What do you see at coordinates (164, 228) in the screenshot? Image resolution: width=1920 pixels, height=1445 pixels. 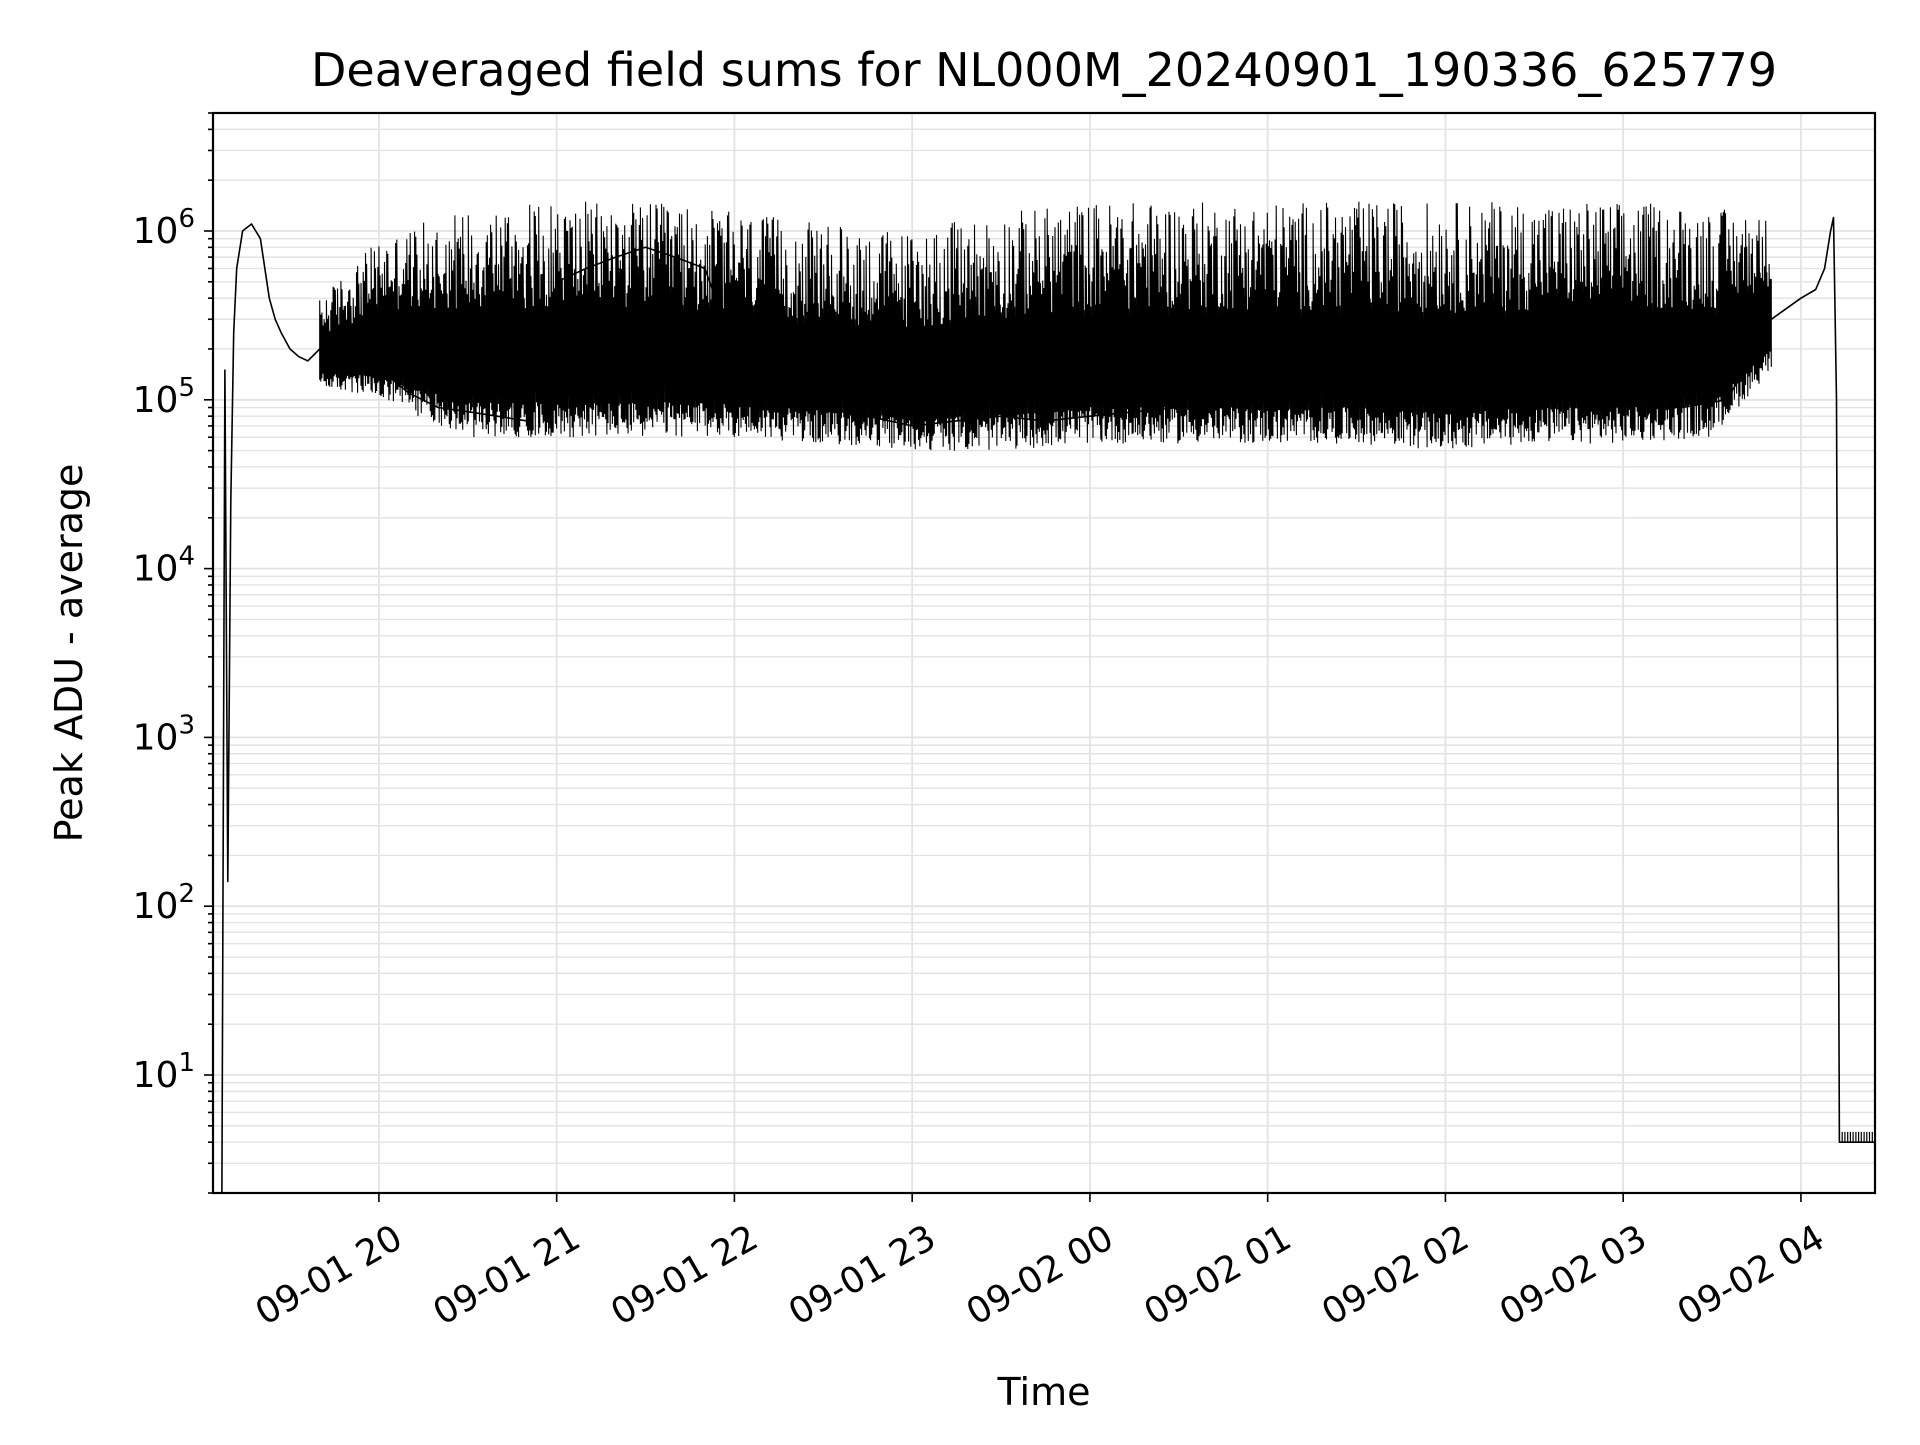 I see `y-tick-label: 10⁶` at bounding box center [164, 228].